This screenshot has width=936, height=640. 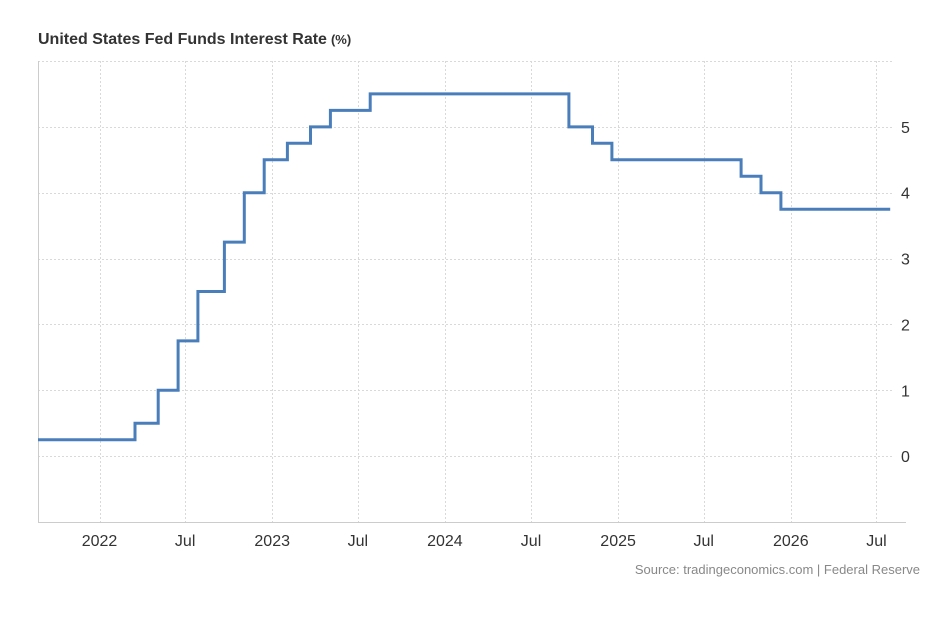 What do you see at coordinates (905, 194) in the screenshot?
I see `y-tick-label: 4` at bounding box center [905, 194].